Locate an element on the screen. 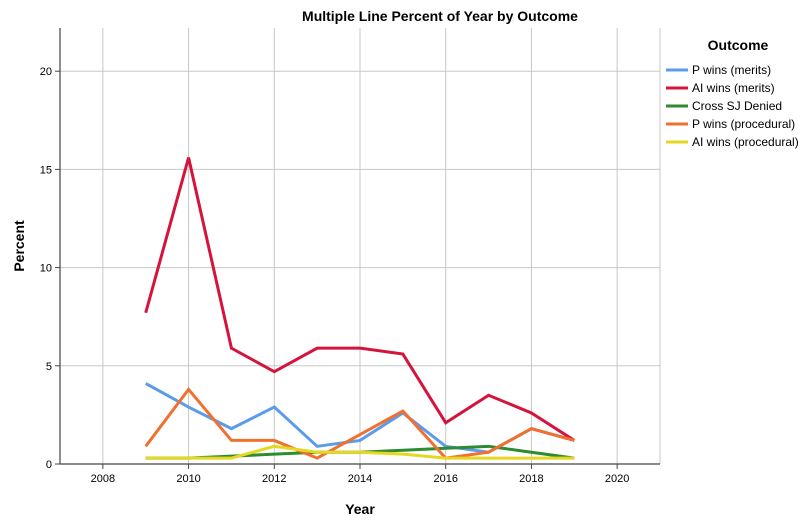 This screenshot has height=521, width=810. legend-label-3: P wins (procedural) is located at coordinates (743, 124).